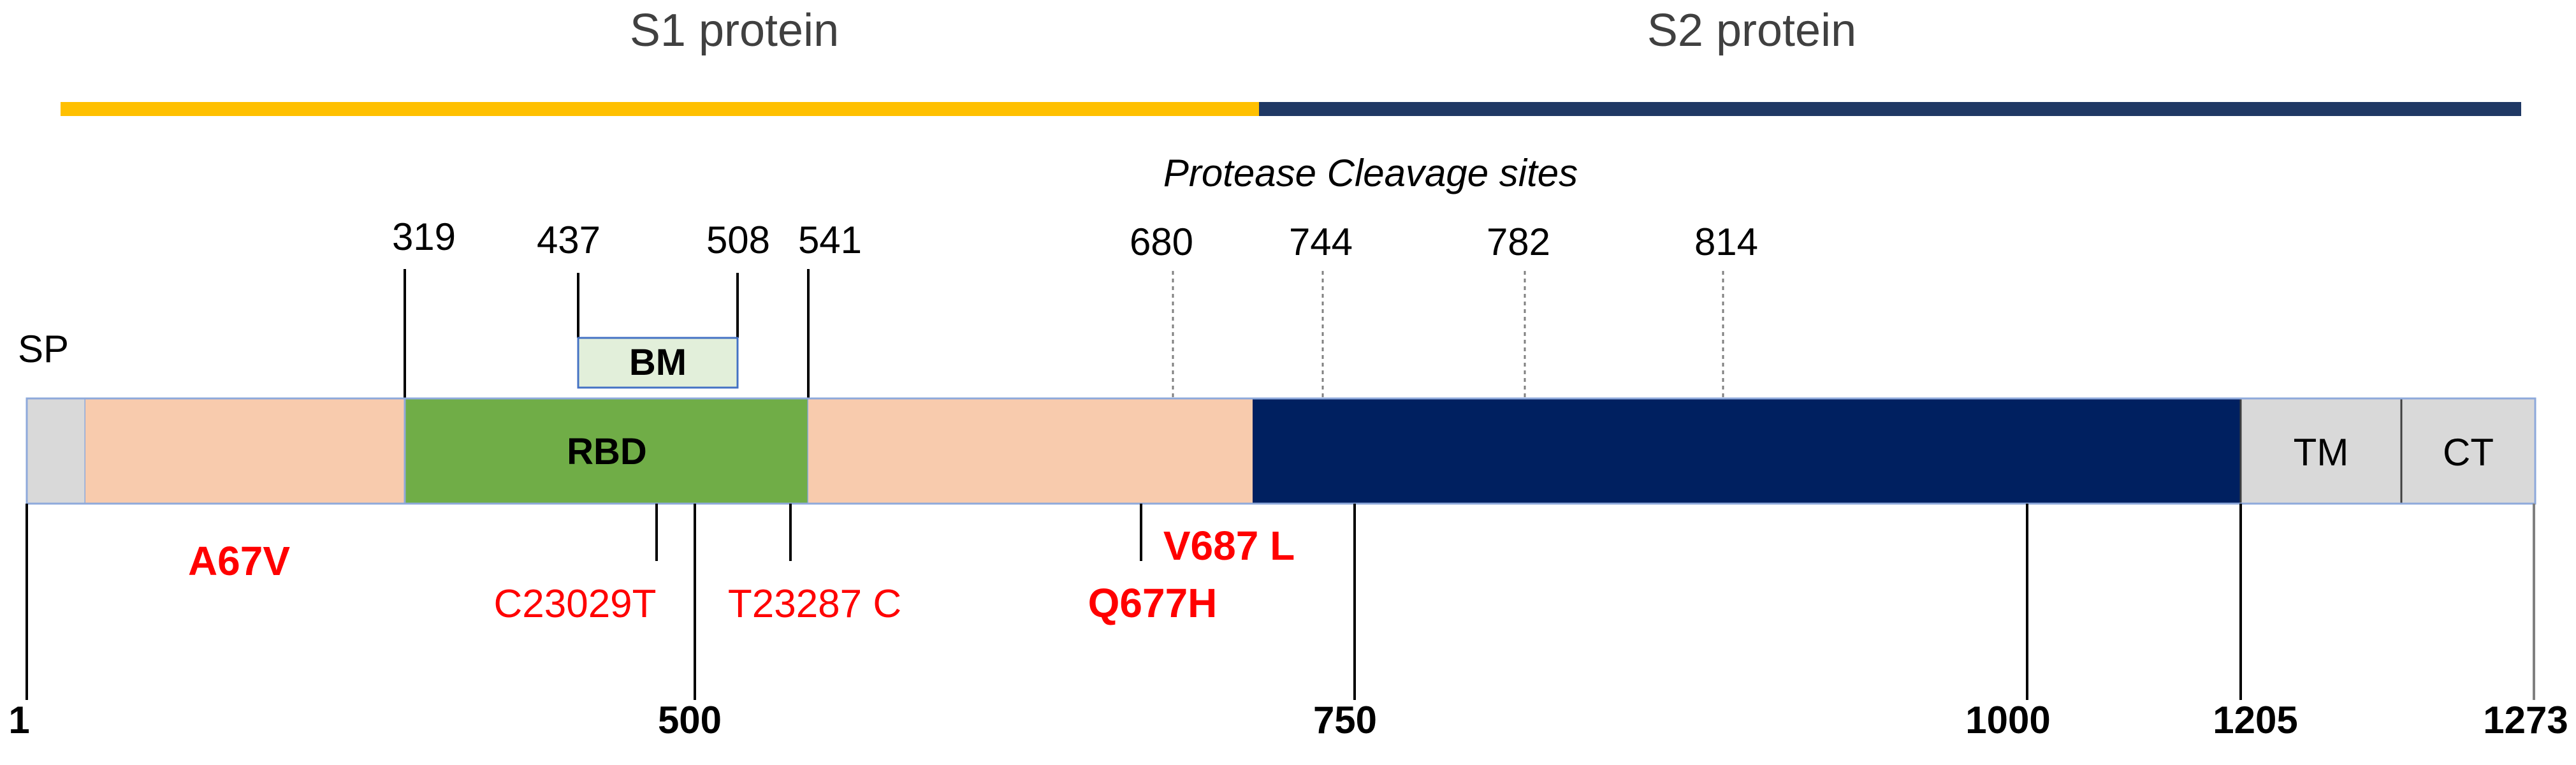  Describe the element at coordinates (1890, 109) in the screenshot. I see `s2-bar` at that location.